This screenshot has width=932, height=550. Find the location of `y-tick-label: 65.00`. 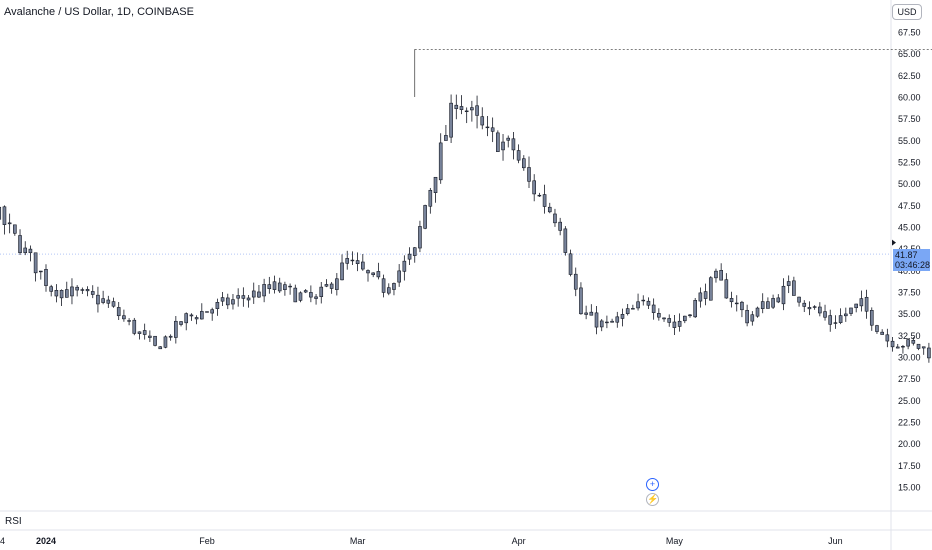

y-tick-label: 65.00 is located at coordinates (909, 54).